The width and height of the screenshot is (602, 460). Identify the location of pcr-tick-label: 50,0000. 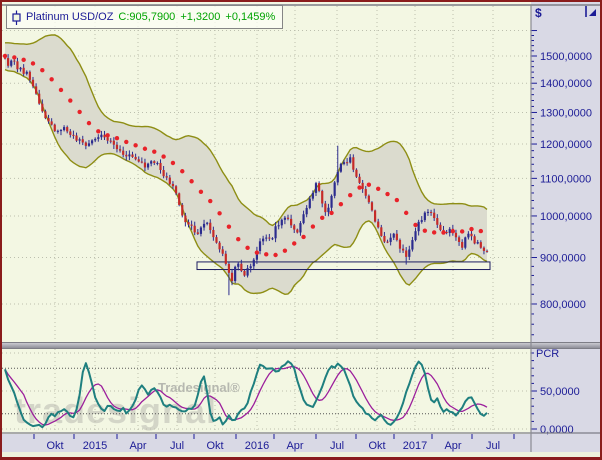
(560, 392).